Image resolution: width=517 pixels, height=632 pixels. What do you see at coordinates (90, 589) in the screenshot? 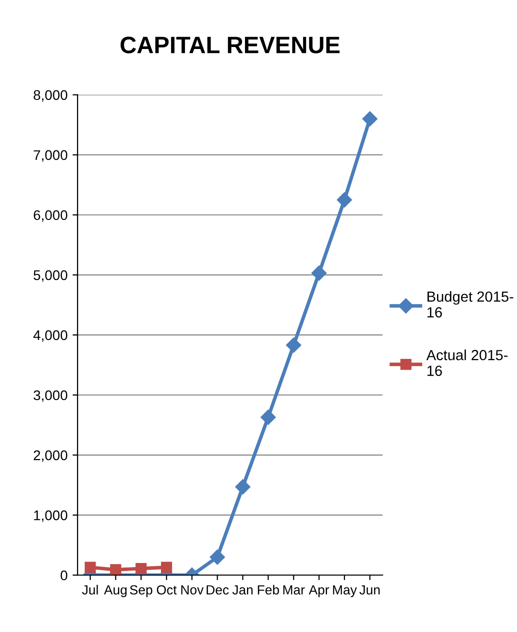
I see `x-tick-label: Jul` at bounding box center [90, 589].